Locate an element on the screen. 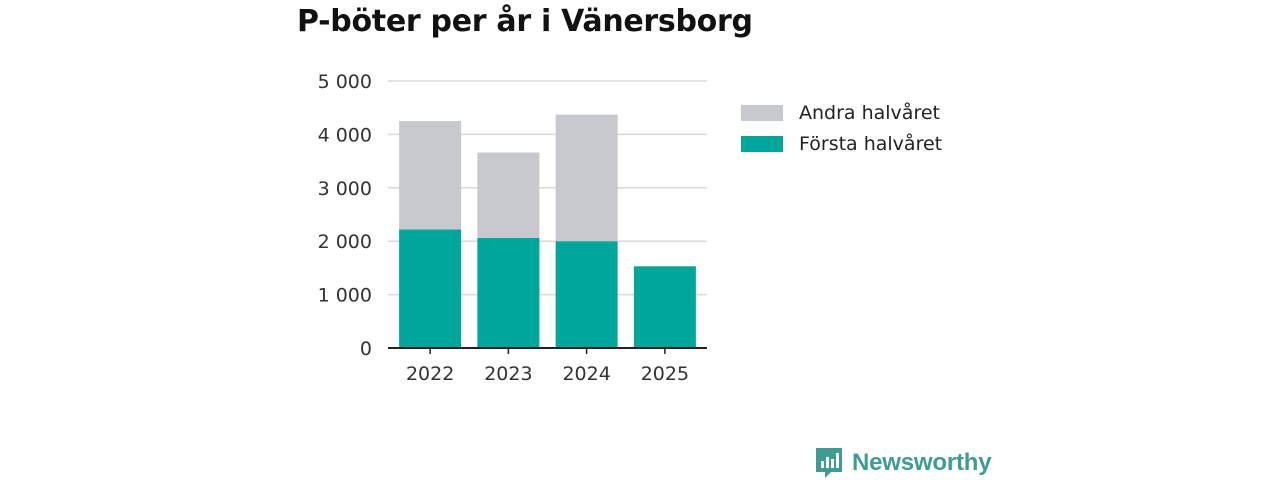 Image resolution: width=1280 pixels, height=480 pixels. x-tick-label-2024: 2024 is located at coordinates (586, 374).